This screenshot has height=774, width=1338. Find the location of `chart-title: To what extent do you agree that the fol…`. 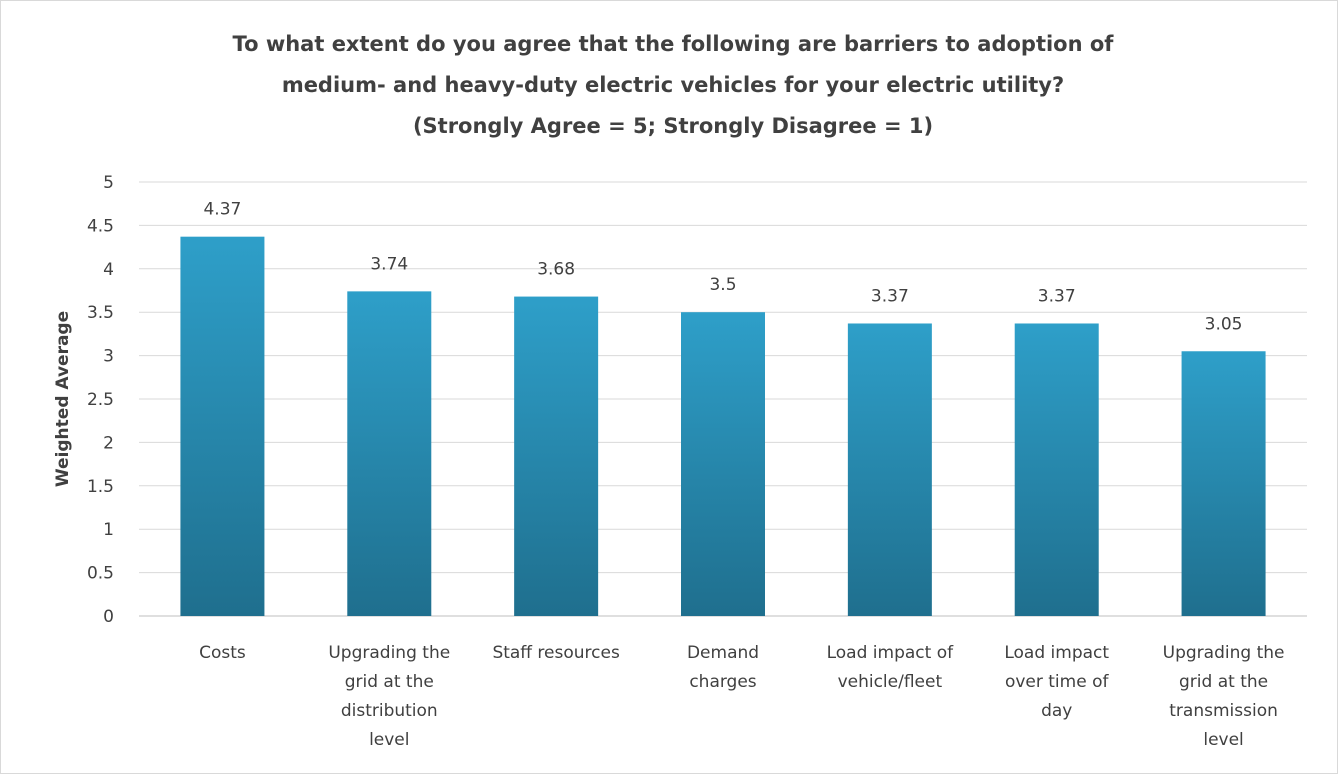

chart-title: To what extent do you agree that the fol… is located at coordinates (674, 85).